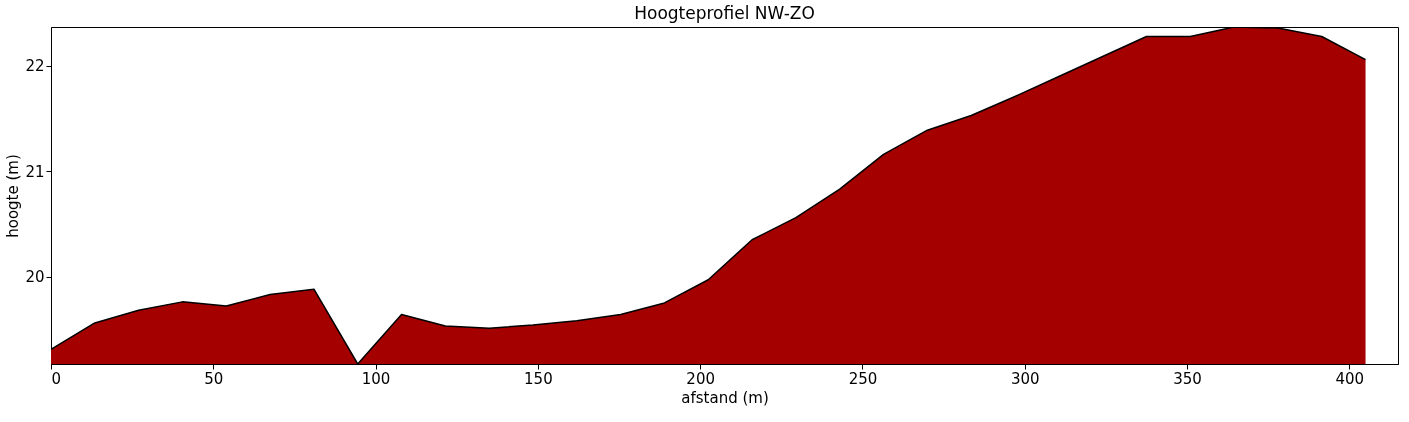 The image size is (1409, 422). I want to click on x-tick-label: 100, so click(376, 378).